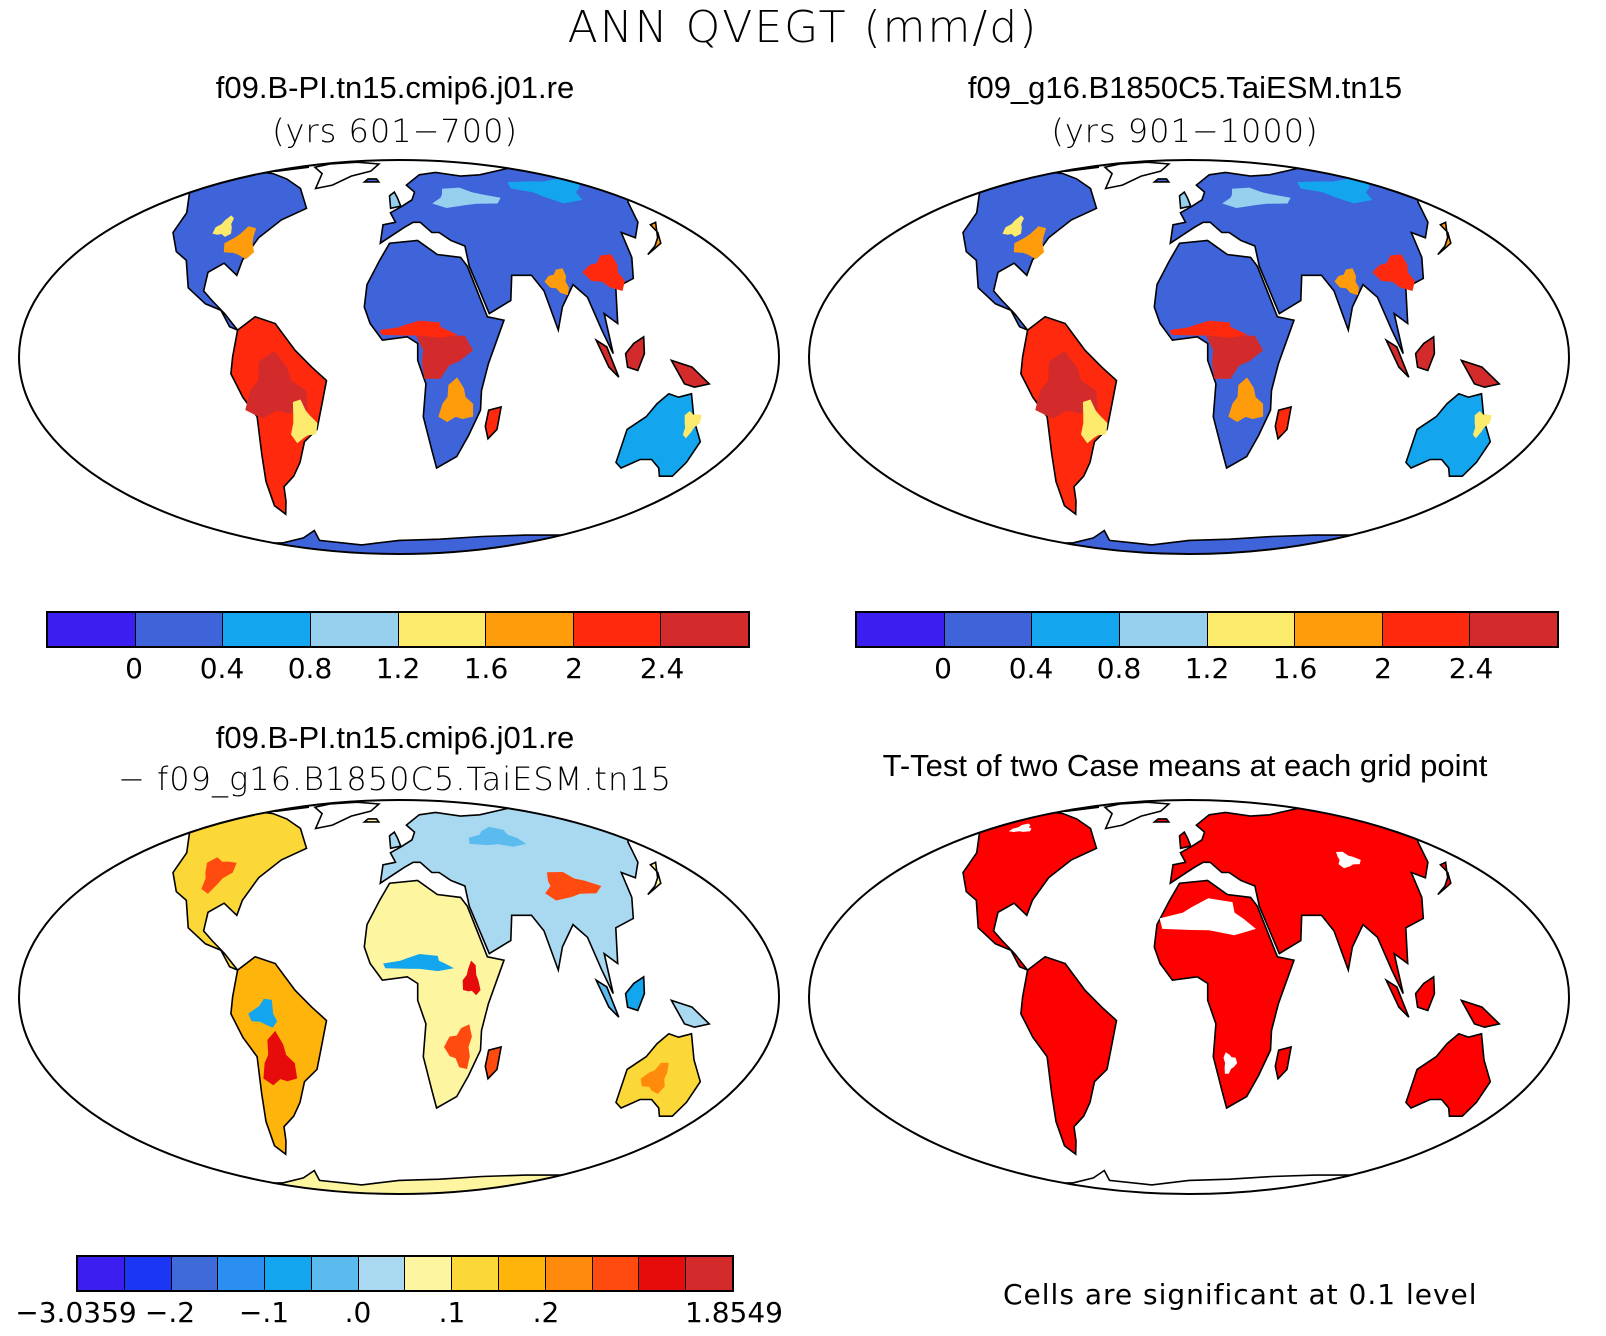  Describe the element at coordinates (399, 357) in the screenshot. I see `map-case1` at that location.